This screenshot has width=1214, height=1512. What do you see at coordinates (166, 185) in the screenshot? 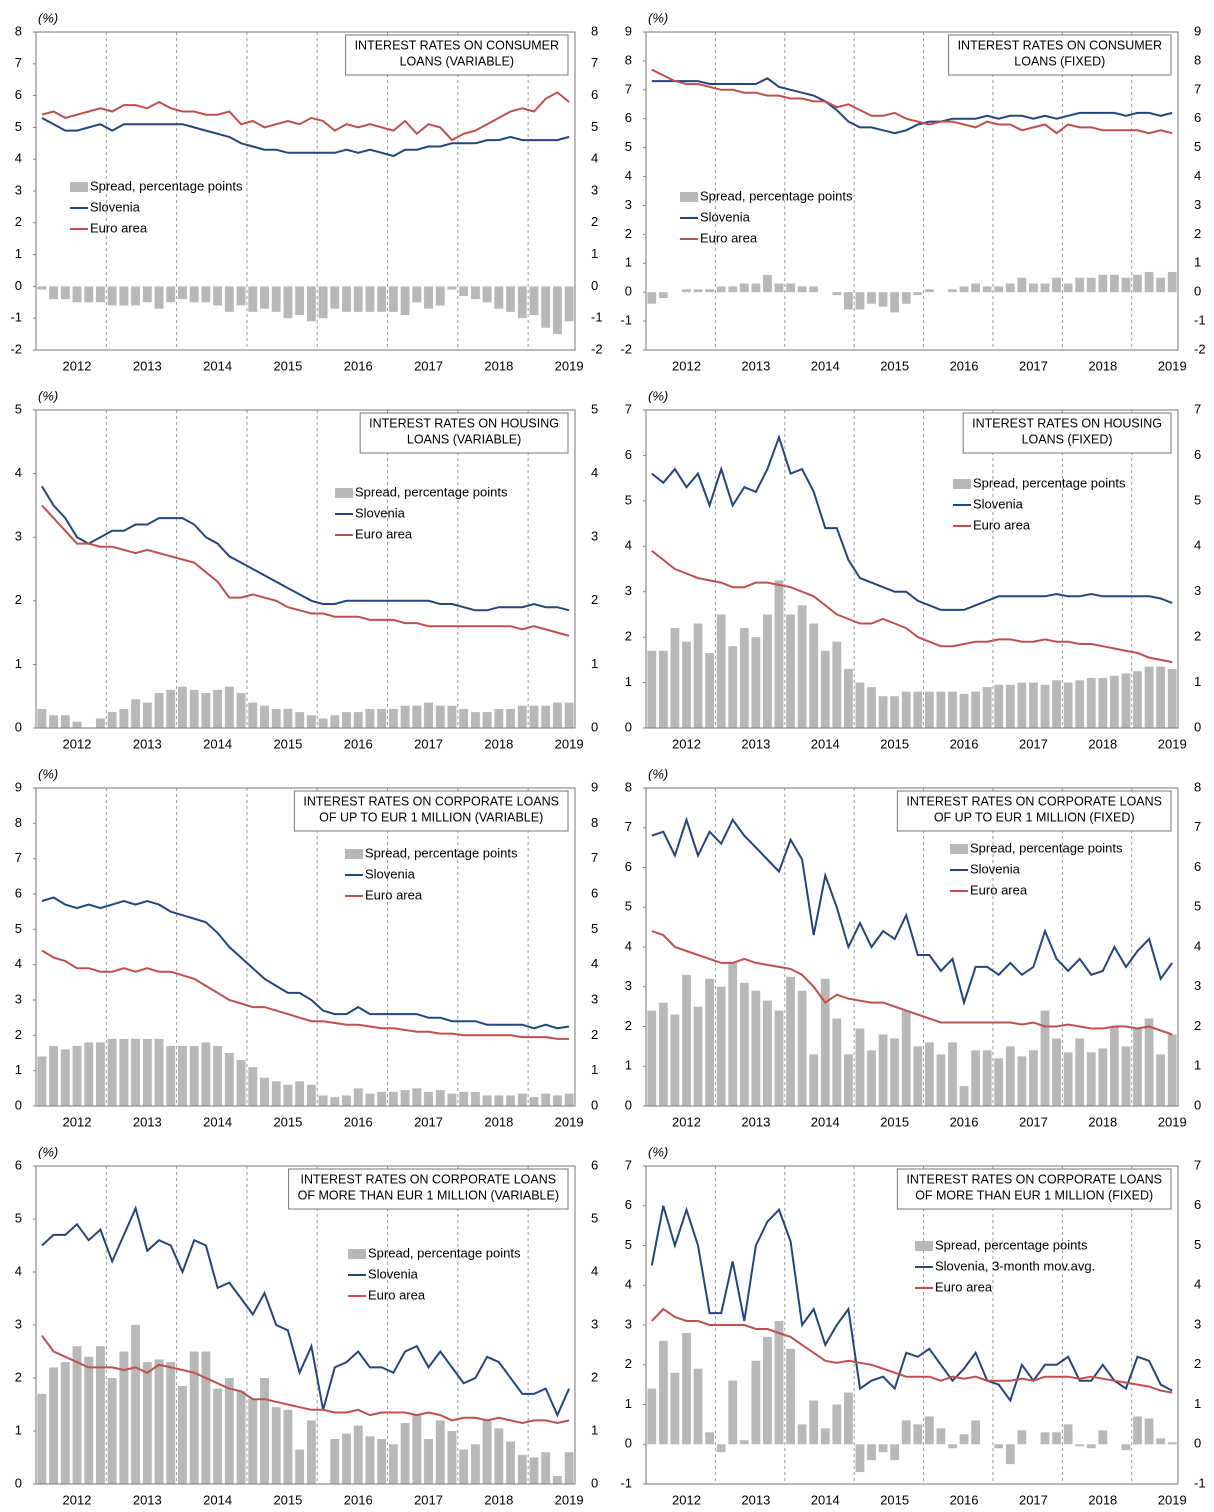
I see `legend-label: Spread, percentage points` at bounding box center [166, 185].